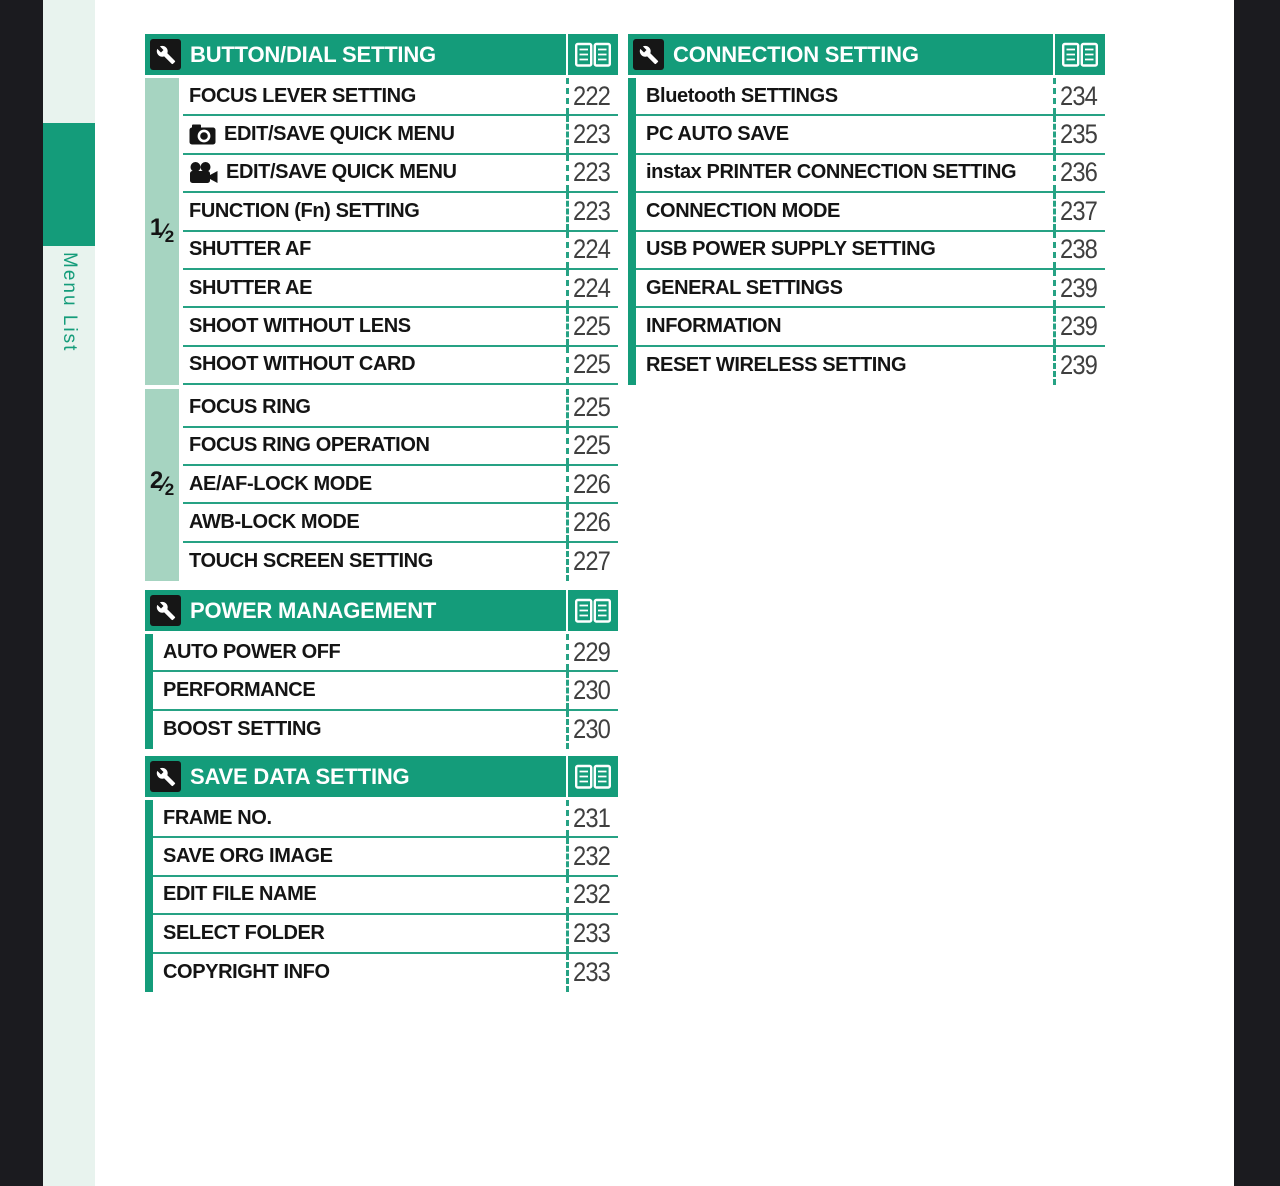 This screenshot has height=1186, width=1280. What do you see at coordinates (844, 211) in the screenshot?
I see `row-label-cell: CONNECTION MODE` at bounding box center [844, 211].